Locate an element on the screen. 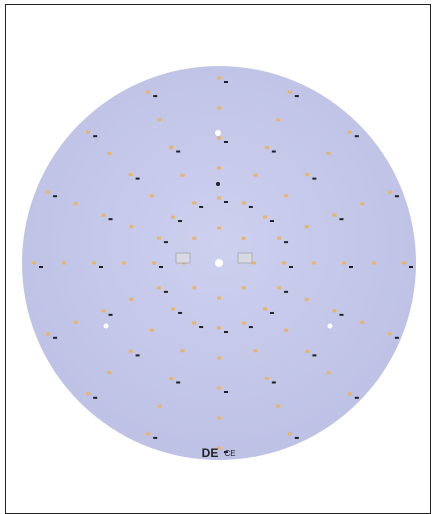  de-mark: DE is located at coordinates (210, 453).